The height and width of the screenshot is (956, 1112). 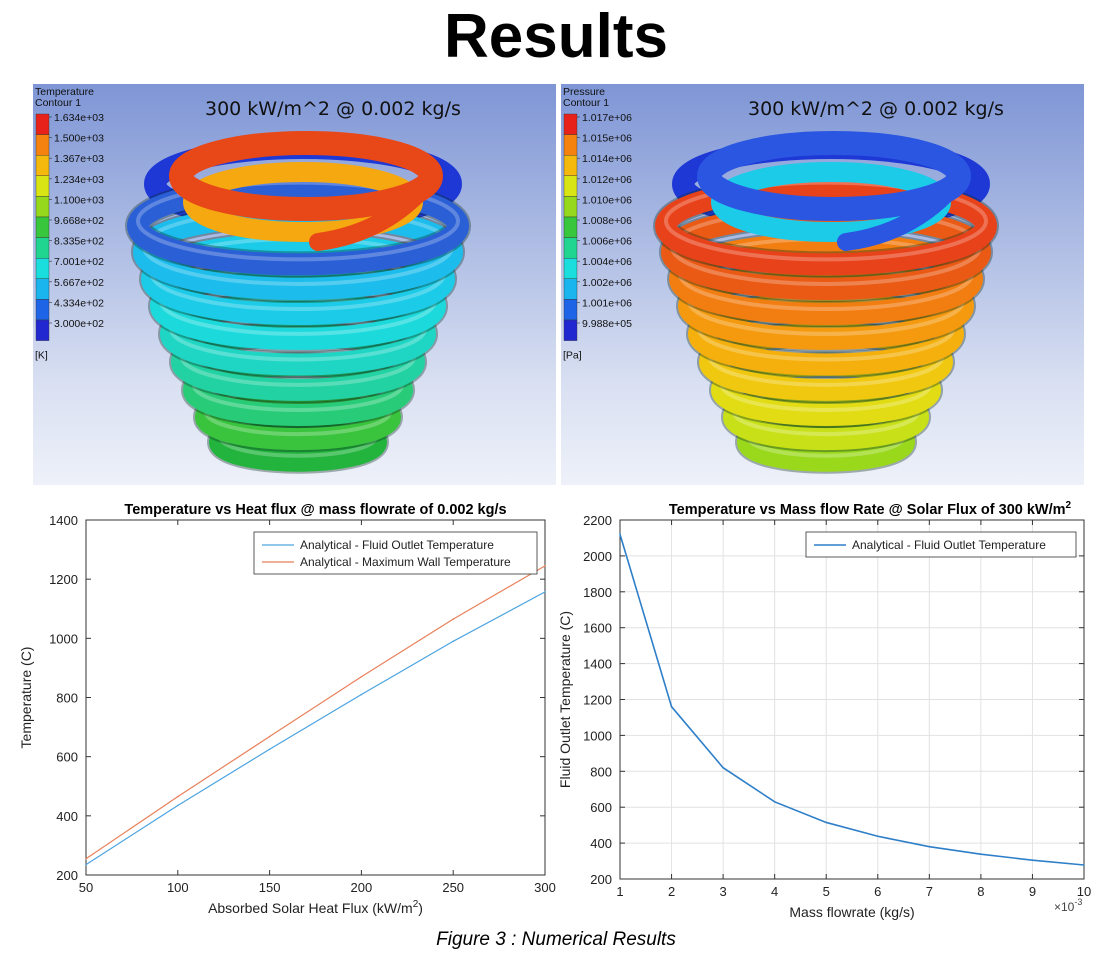 I want to click on legend-label: Analytical - Fluid Outlet Temperature, so click(x=949, y=545).